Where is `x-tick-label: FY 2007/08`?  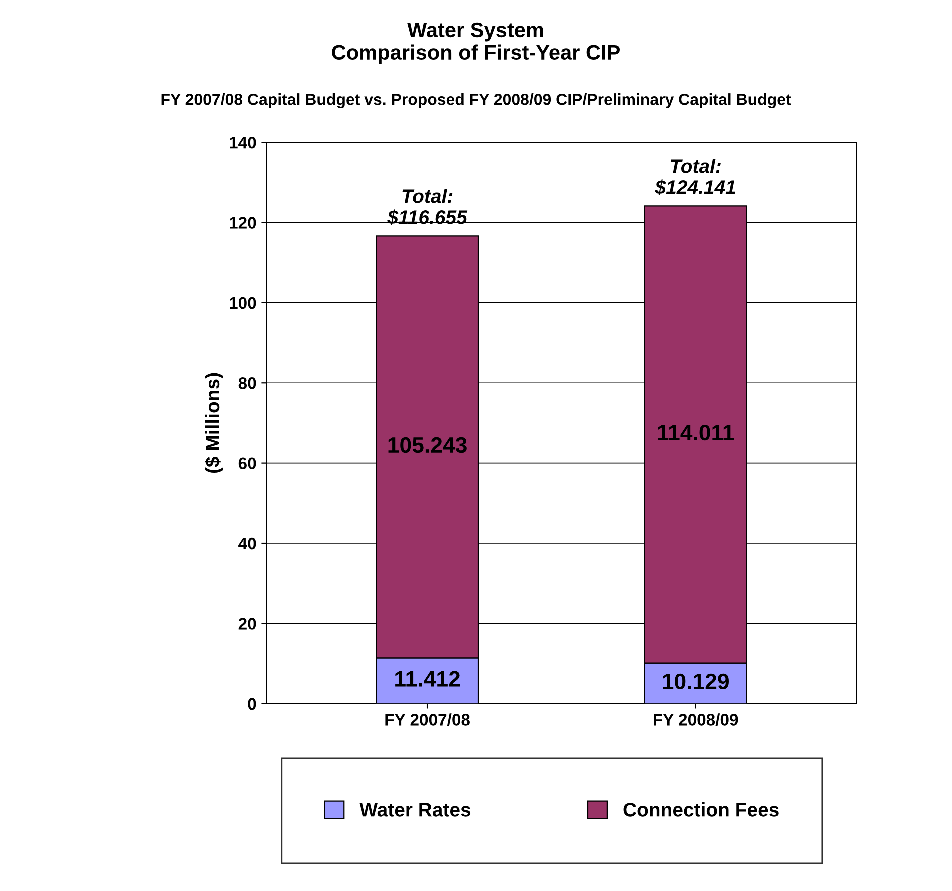 x-tick-label: FY 2007/08 is located at coordinates (428, 720).